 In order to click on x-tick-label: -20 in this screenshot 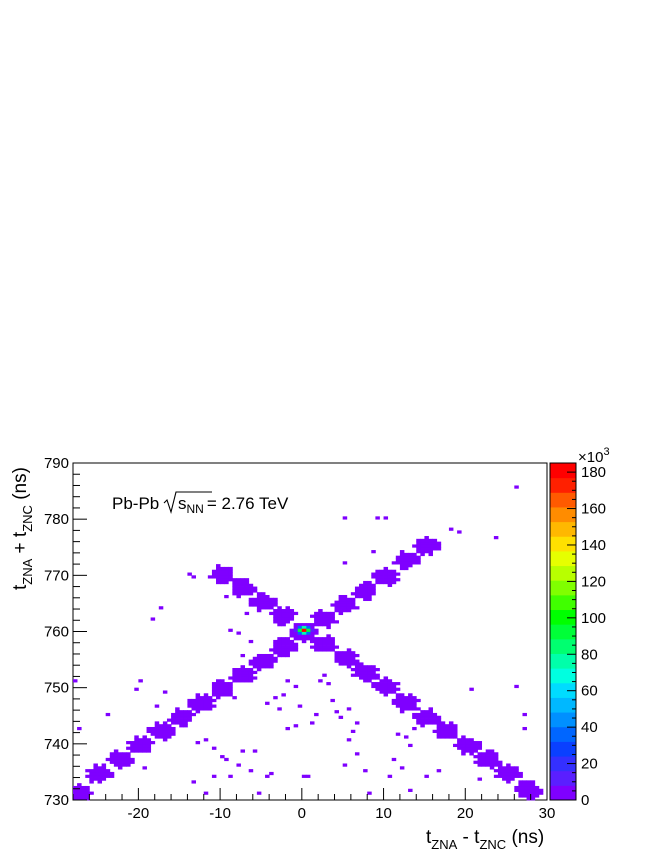, I will do `click(139, 813)`.